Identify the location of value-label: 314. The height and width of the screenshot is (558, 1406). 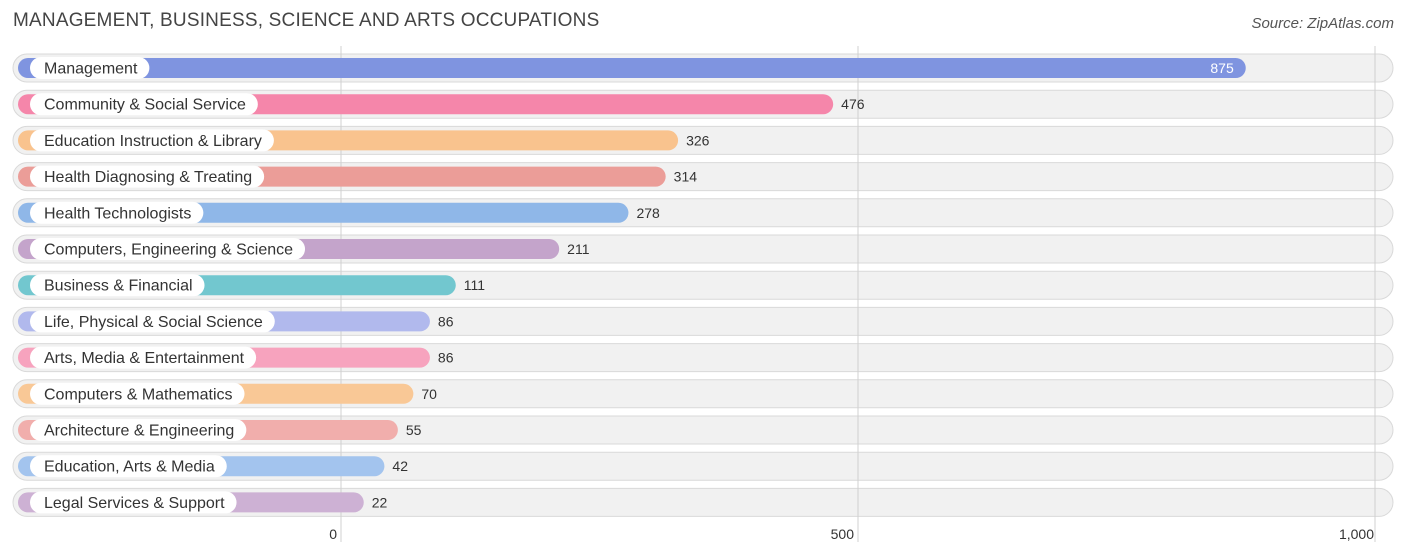
(686, 177).